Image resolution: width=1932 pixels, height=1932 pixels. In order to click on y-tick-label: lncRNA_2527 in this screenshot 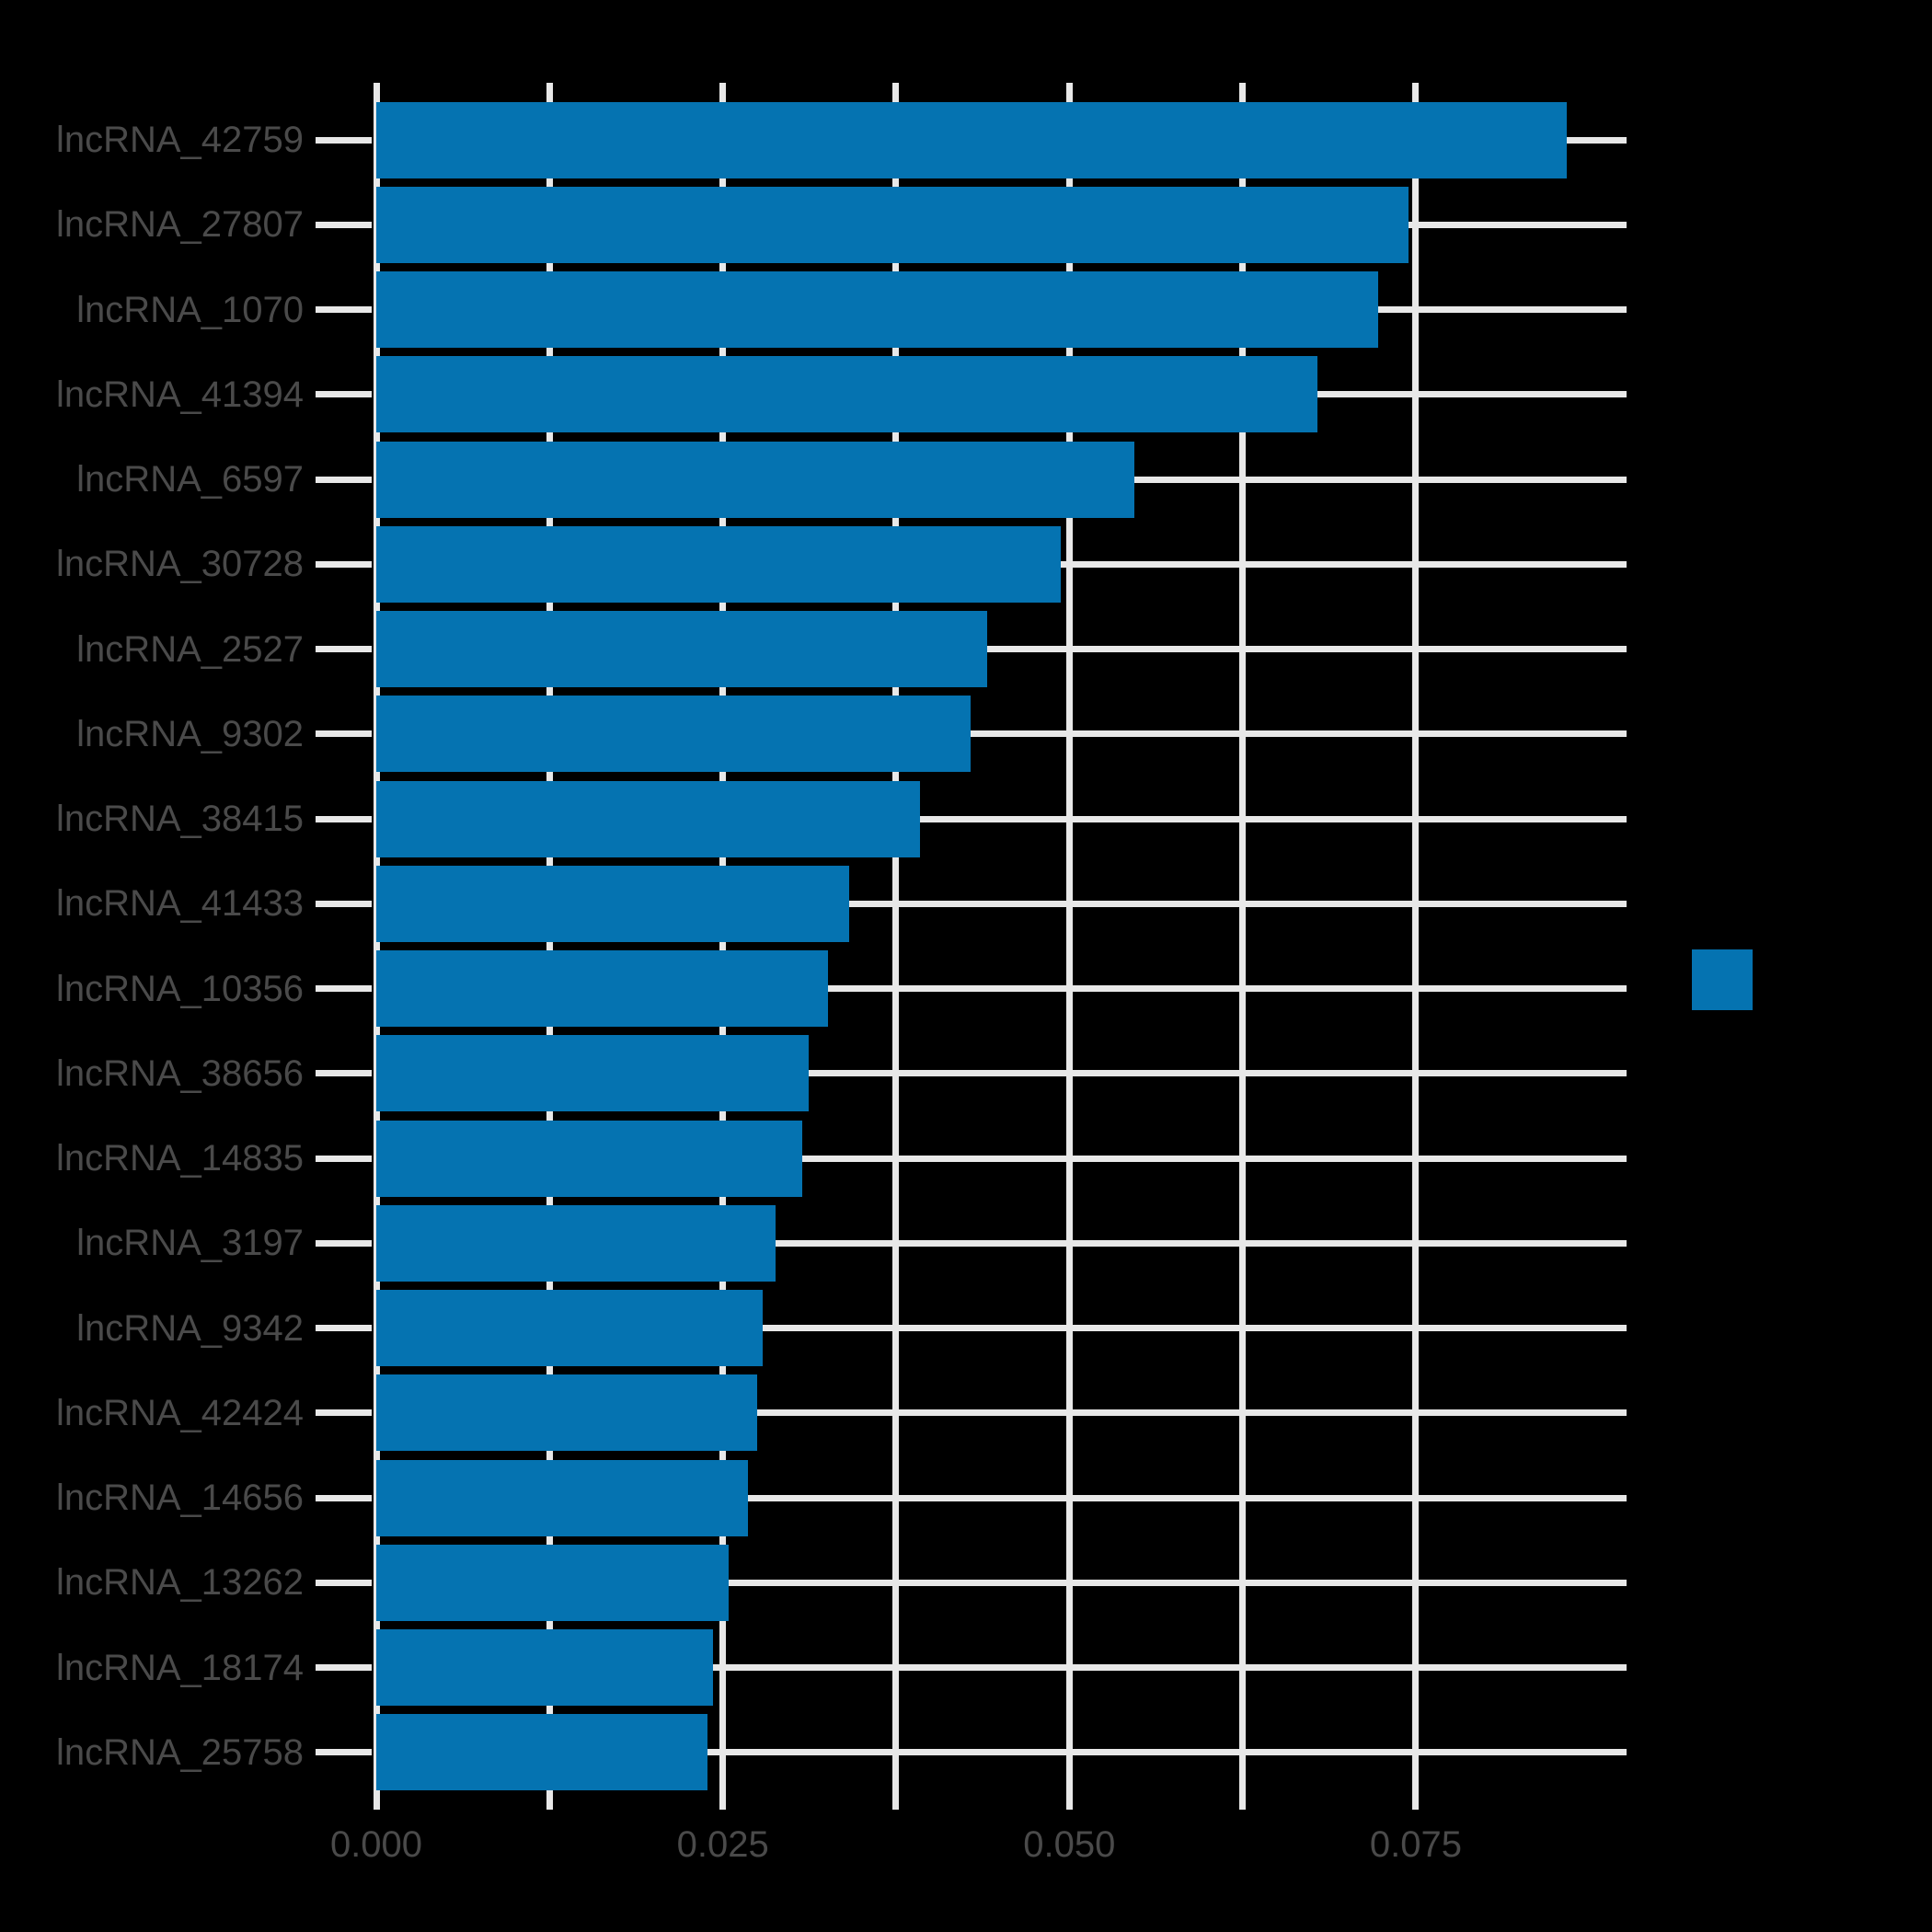, I will do `click(190, 649)`.